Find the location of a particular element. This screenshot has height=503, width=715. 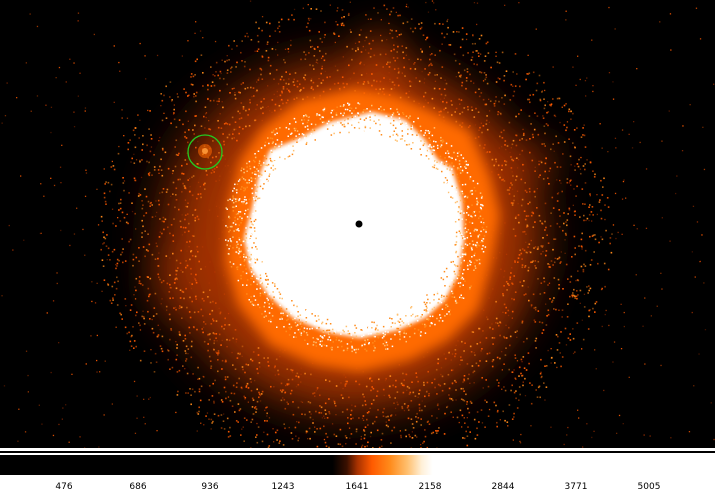

colorbar-tick: 1641 is located at coordinates (357, 487).